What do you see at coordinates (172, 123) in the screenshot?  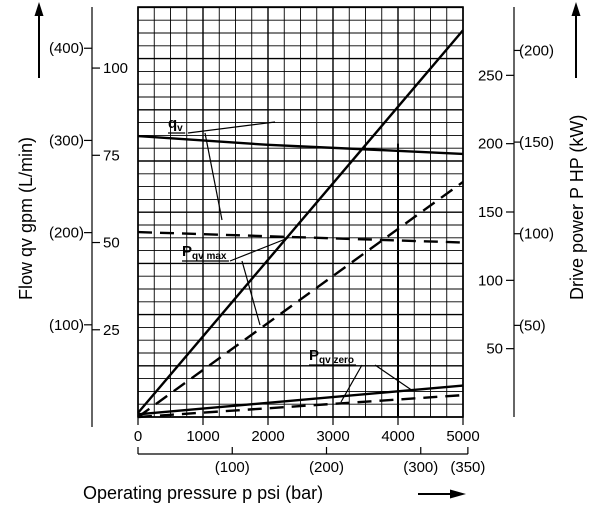 I see `callout-main: q` at bounding box center [172, 123].